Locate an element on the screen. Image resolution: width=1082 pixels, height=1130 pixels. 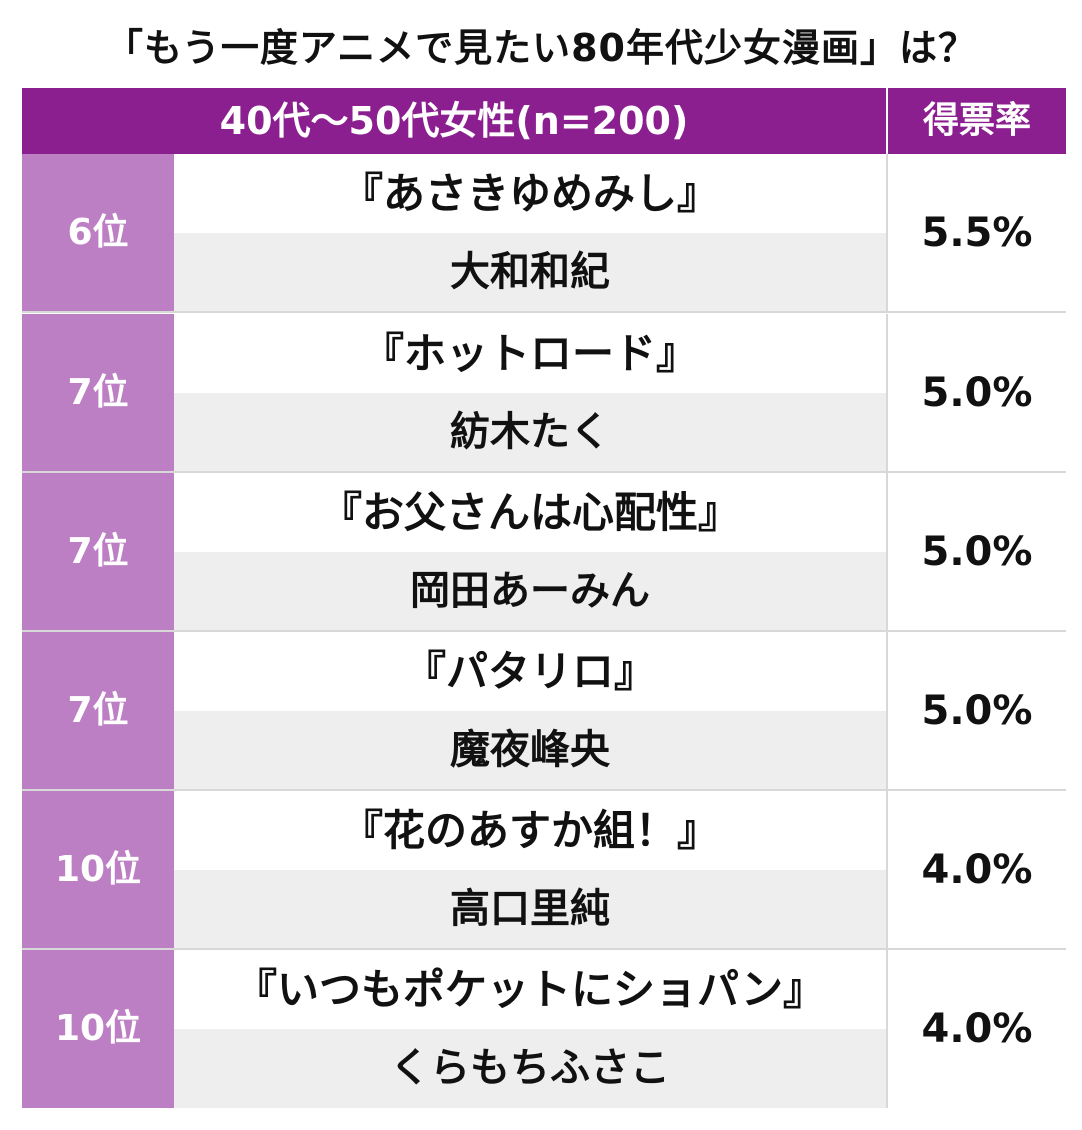
rank-cell: 6位 is located at coordinates (98, 233).